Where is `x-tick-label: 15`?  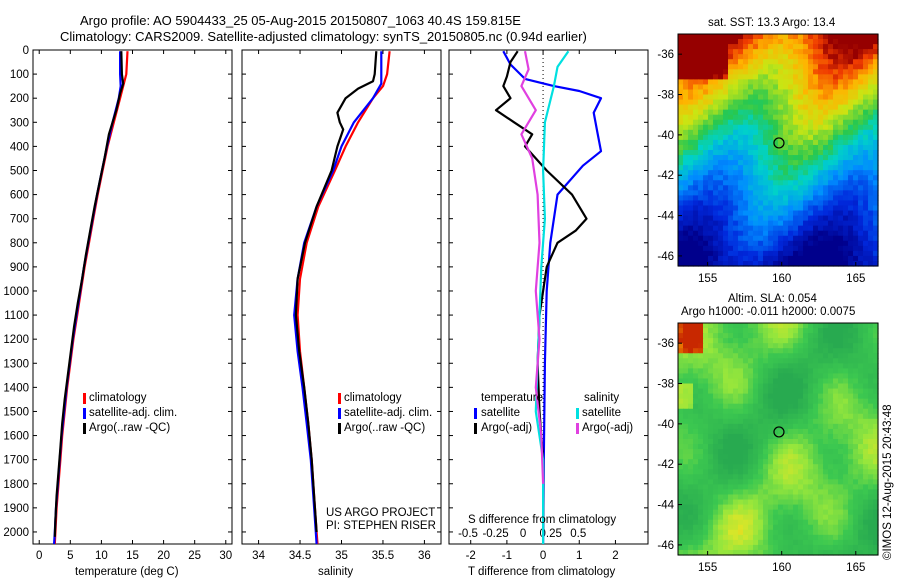
x-tick-label: 15 is located at coordinates (132, 556).